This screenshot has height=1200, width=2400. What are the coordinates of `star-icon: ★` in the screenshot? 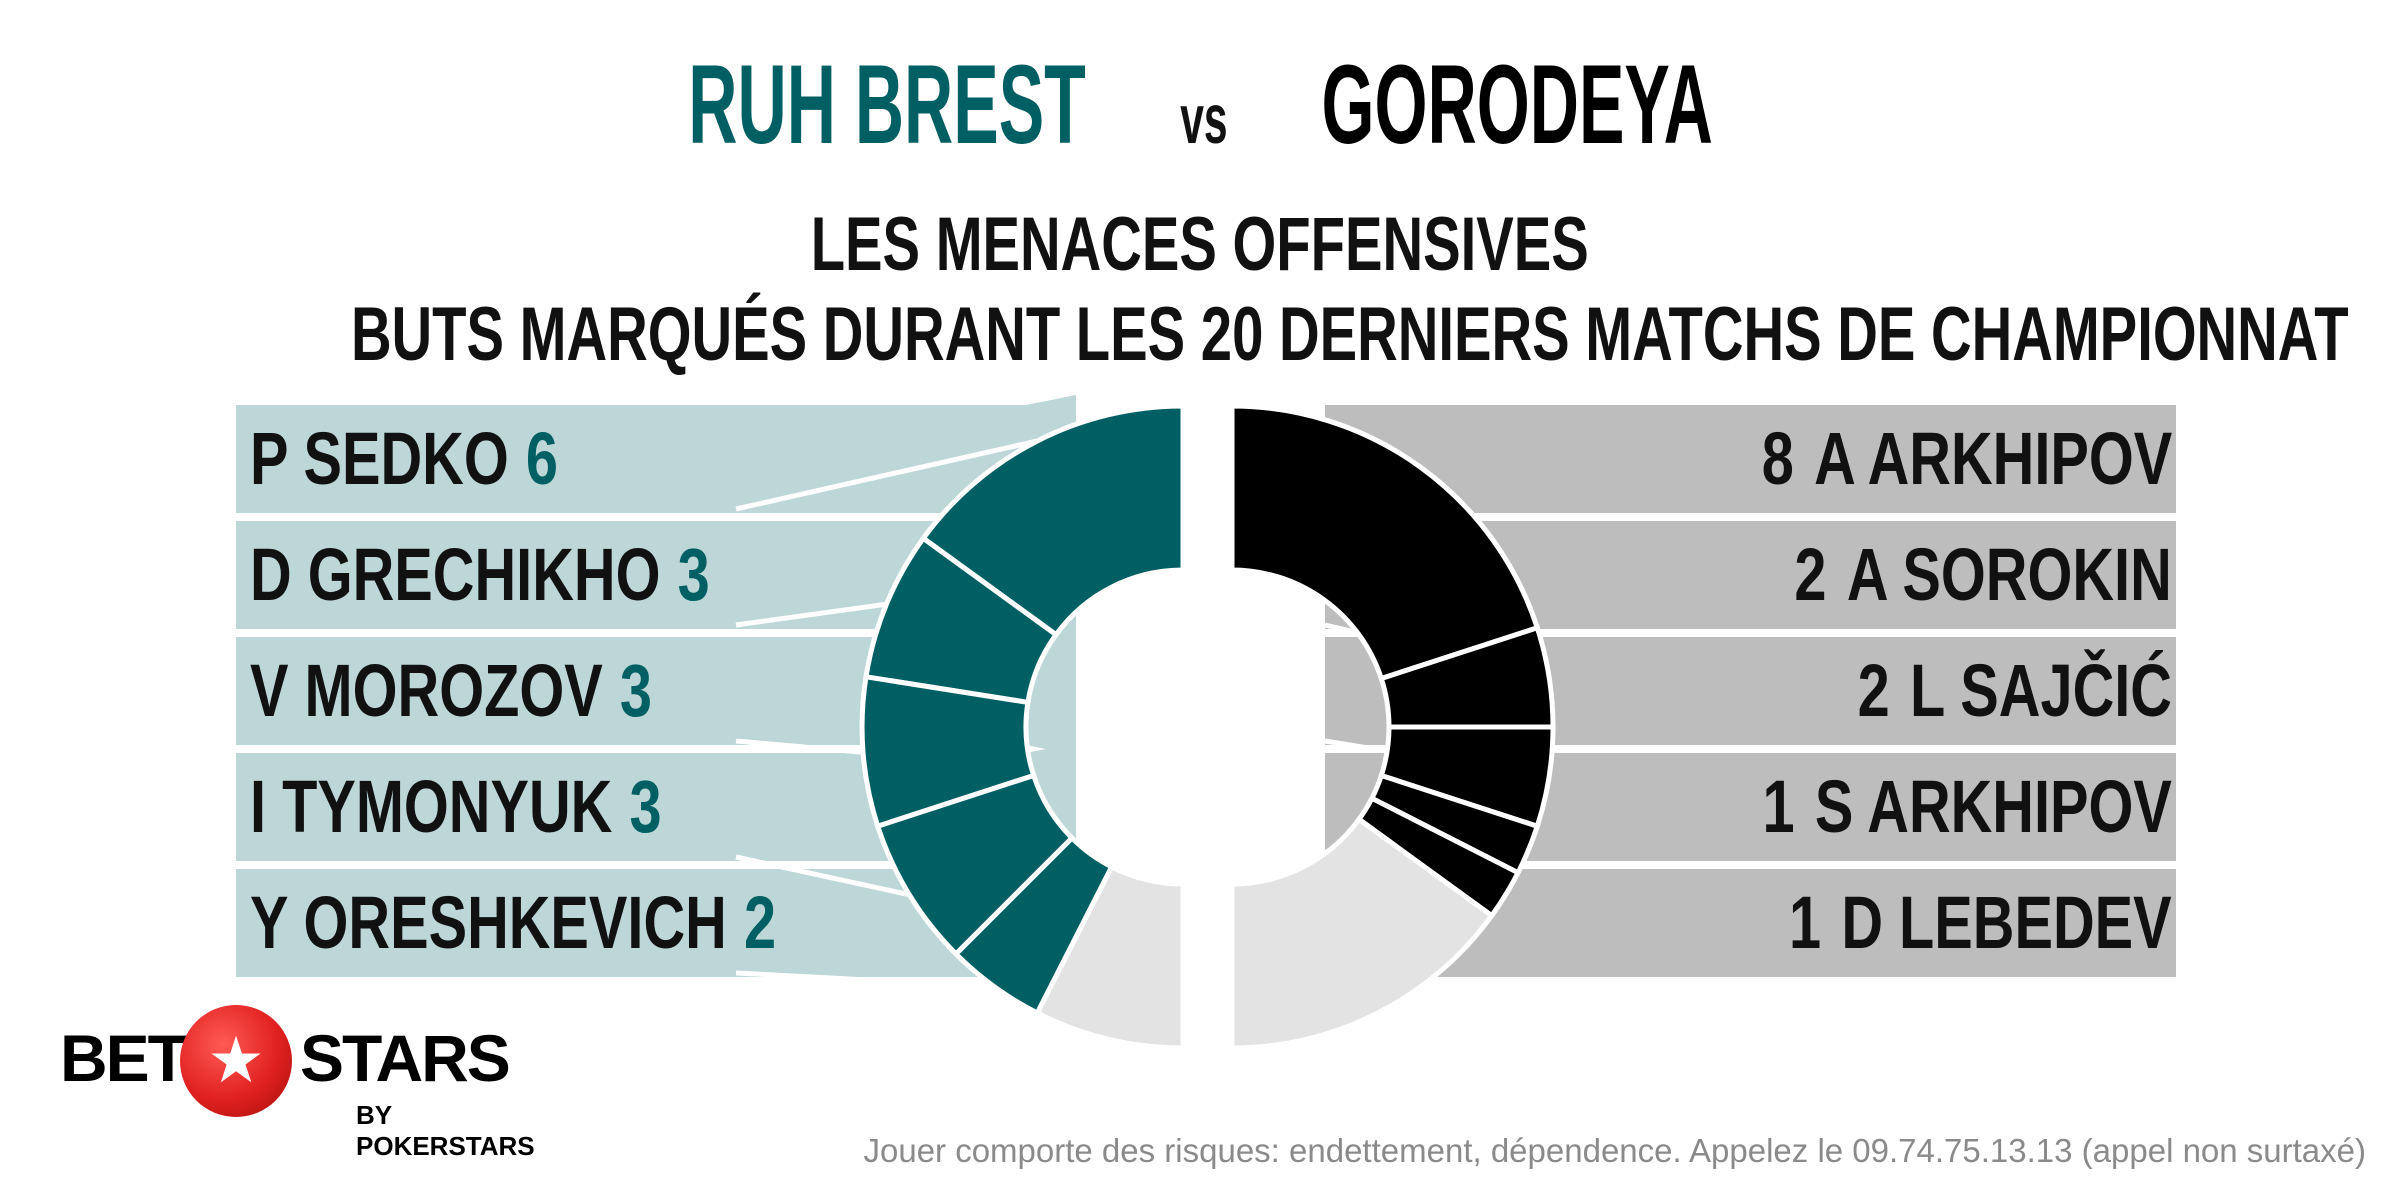 It's located at (236, 1061).